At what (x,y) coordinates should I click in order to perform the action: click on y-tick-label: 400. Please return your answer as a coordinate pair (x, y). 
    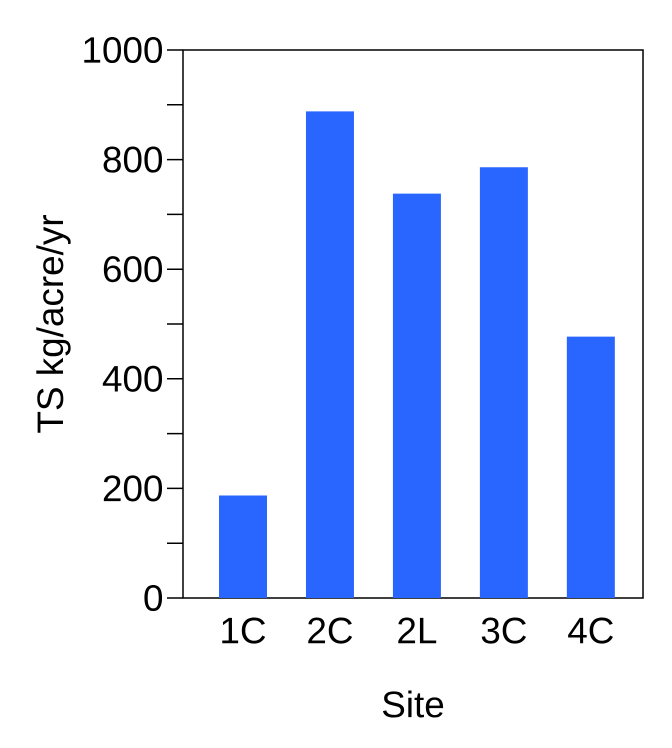
    Looking at the image, I should click on (132, 379).